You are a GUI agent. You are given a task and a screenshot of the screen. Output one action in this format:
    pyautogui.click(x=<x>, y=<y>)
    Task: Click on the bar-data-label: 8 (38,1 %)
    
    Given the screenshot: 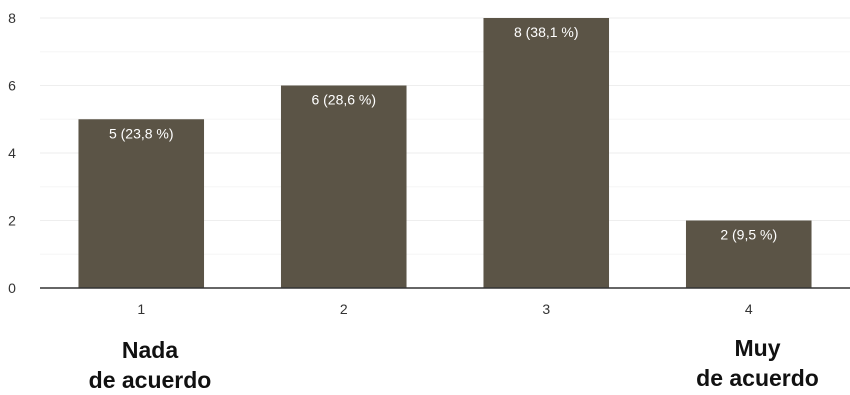 What is the action you would take?
    pyautogui.click(x=546, y=32)
    